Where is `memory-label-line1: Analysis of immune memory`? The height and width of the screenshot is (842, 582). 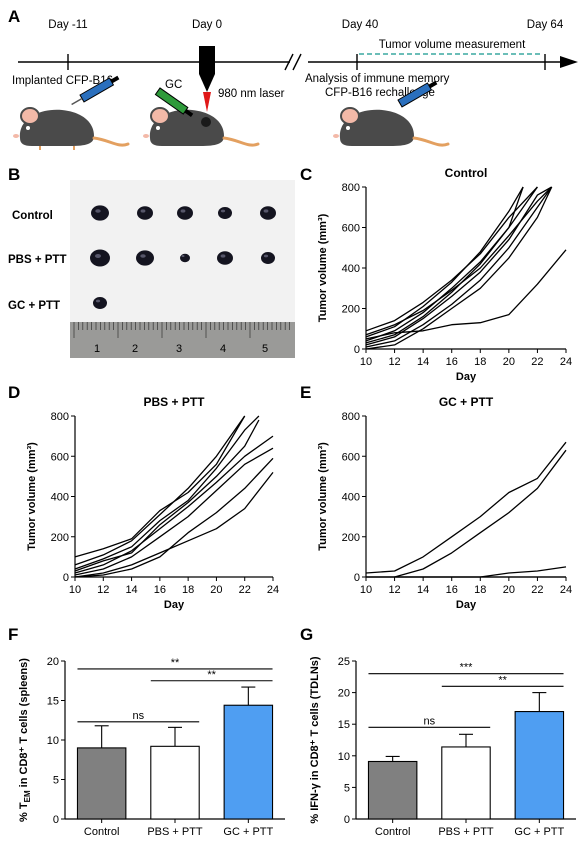
memory-label-line1: Analysis of immune memory is located at coordinates (377, 79).